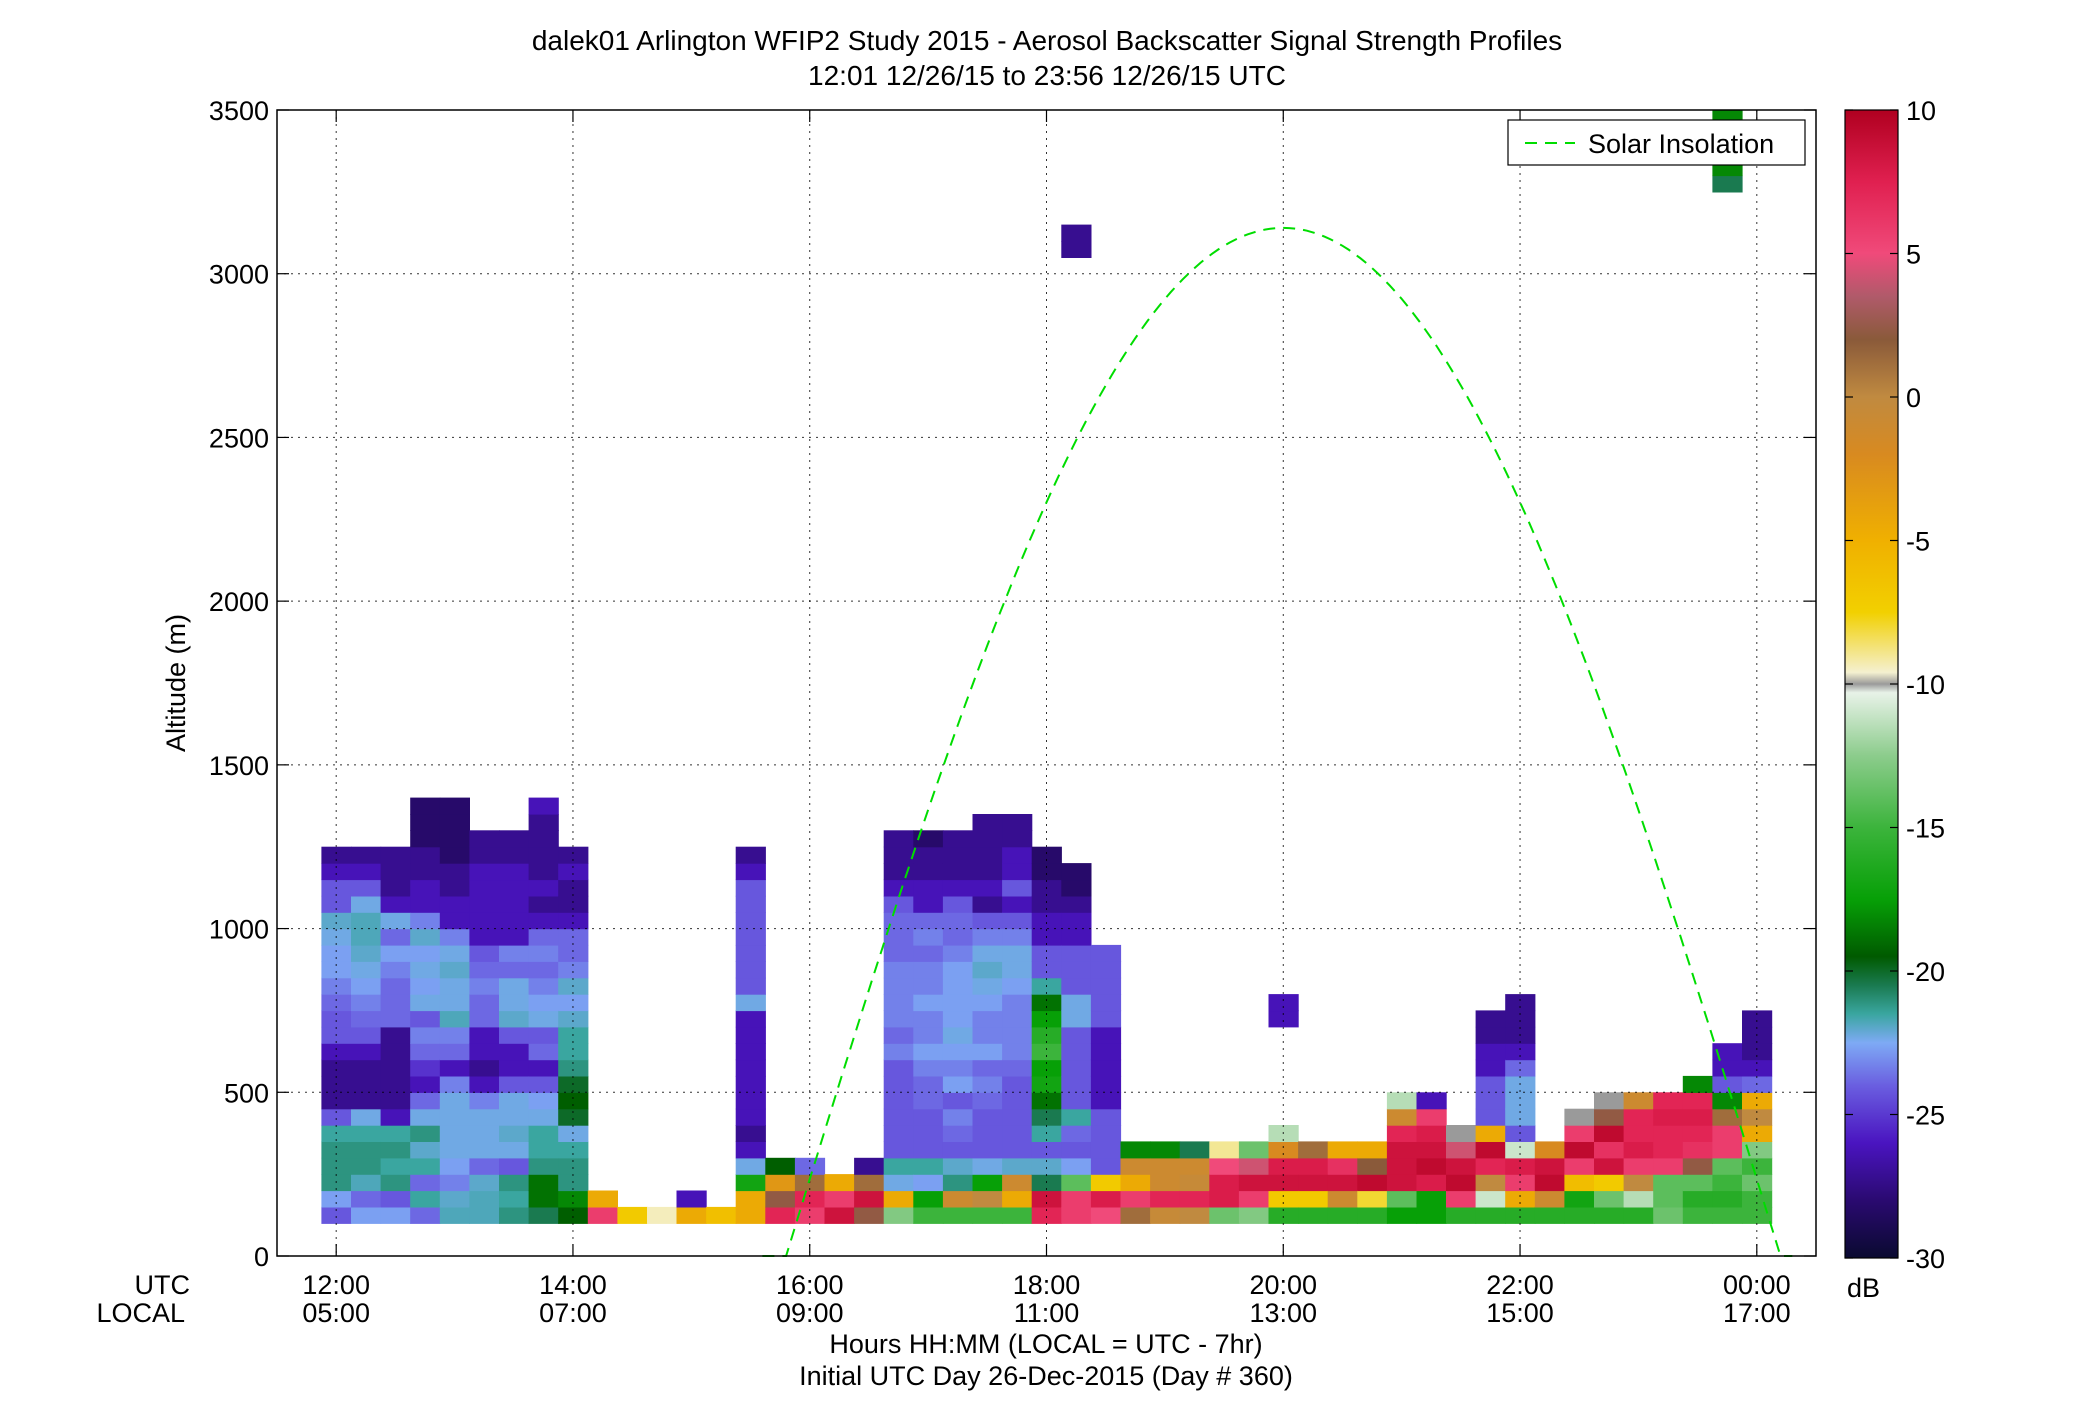  What do you see at coordinates (239, 438) in the screenshot?
I see `y-tick-label: 2500` at bounding box center [239, 438].